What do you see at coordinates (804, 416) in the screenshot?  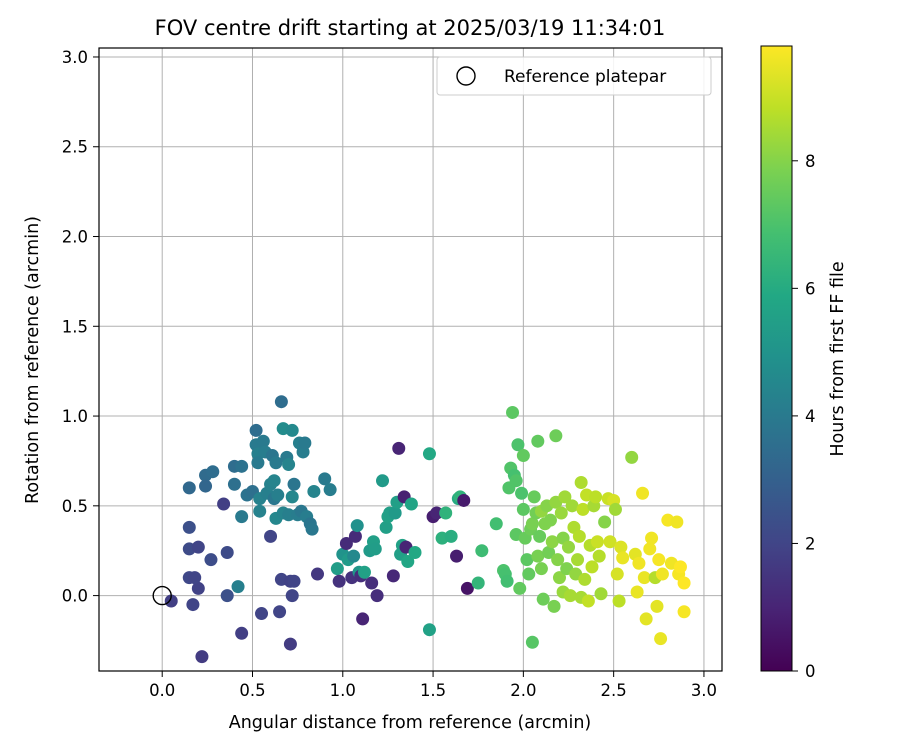 I see `colorbar-ticks: 0 2 4 6 8` at bounding box center [804, 416].